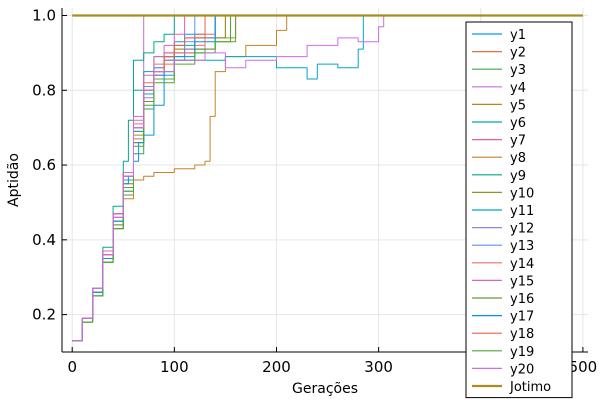  I want to click on y-tick-label: 0.2, so click(44, 315).